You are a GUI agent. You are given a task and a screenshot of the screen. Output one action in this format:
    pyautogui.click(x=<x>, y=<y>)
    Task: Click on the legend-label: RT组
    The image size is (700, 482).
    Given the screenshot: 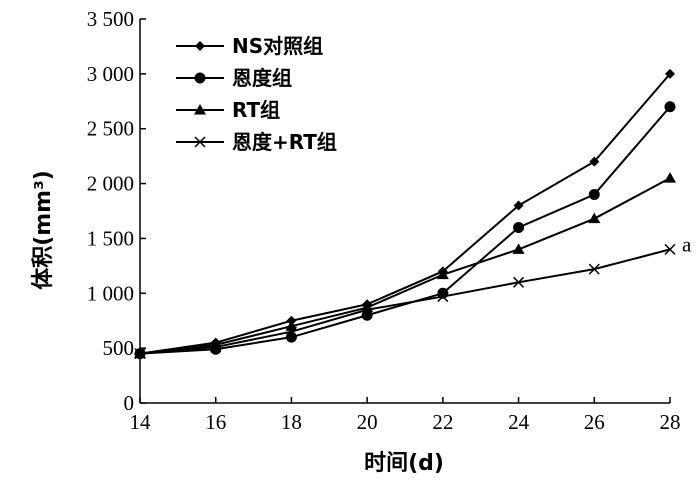 What is the action you would take?
    pyautogui.click(x=256, y=110)
    